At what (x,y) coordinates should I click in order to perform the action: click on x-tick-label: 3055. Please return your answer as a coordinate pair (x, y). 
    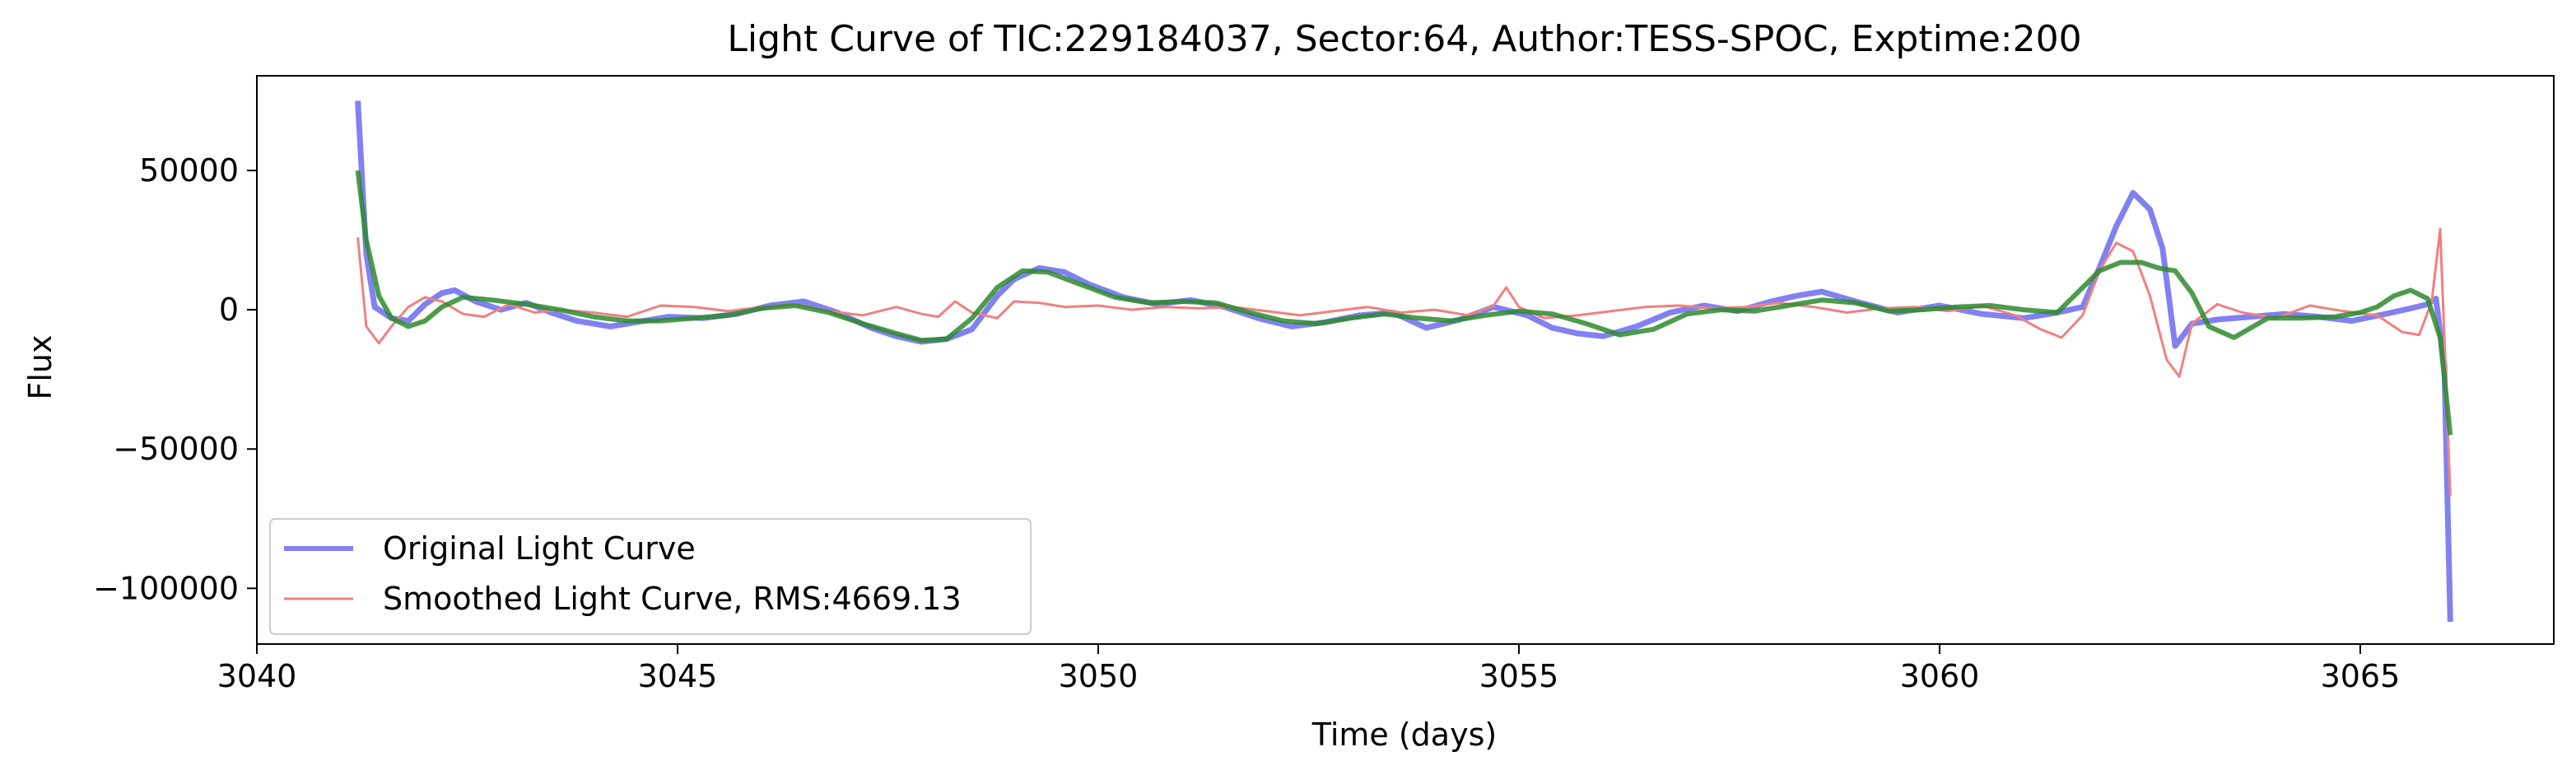
    Looking at the image, I should click on (1519, 676).